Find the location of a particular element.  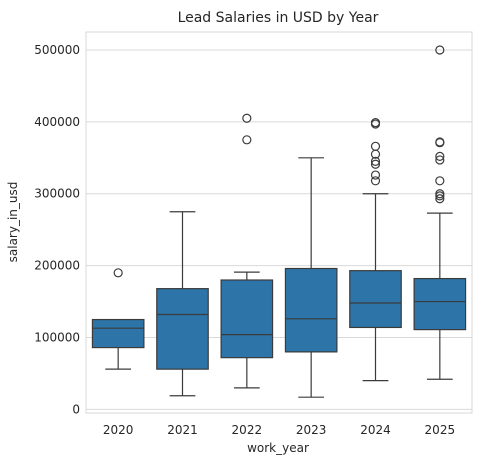

y-tick-label: 500000 is located at coordinates (57, 50).